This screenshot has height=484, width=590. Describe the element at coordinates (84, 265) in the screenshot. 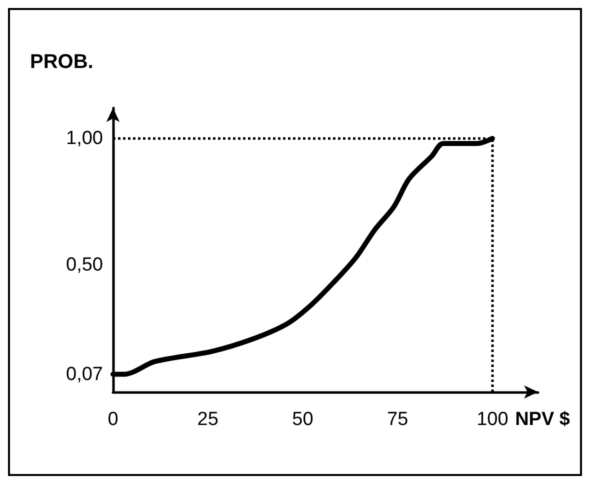

I see `y-tick-label: 0,50` at that location.